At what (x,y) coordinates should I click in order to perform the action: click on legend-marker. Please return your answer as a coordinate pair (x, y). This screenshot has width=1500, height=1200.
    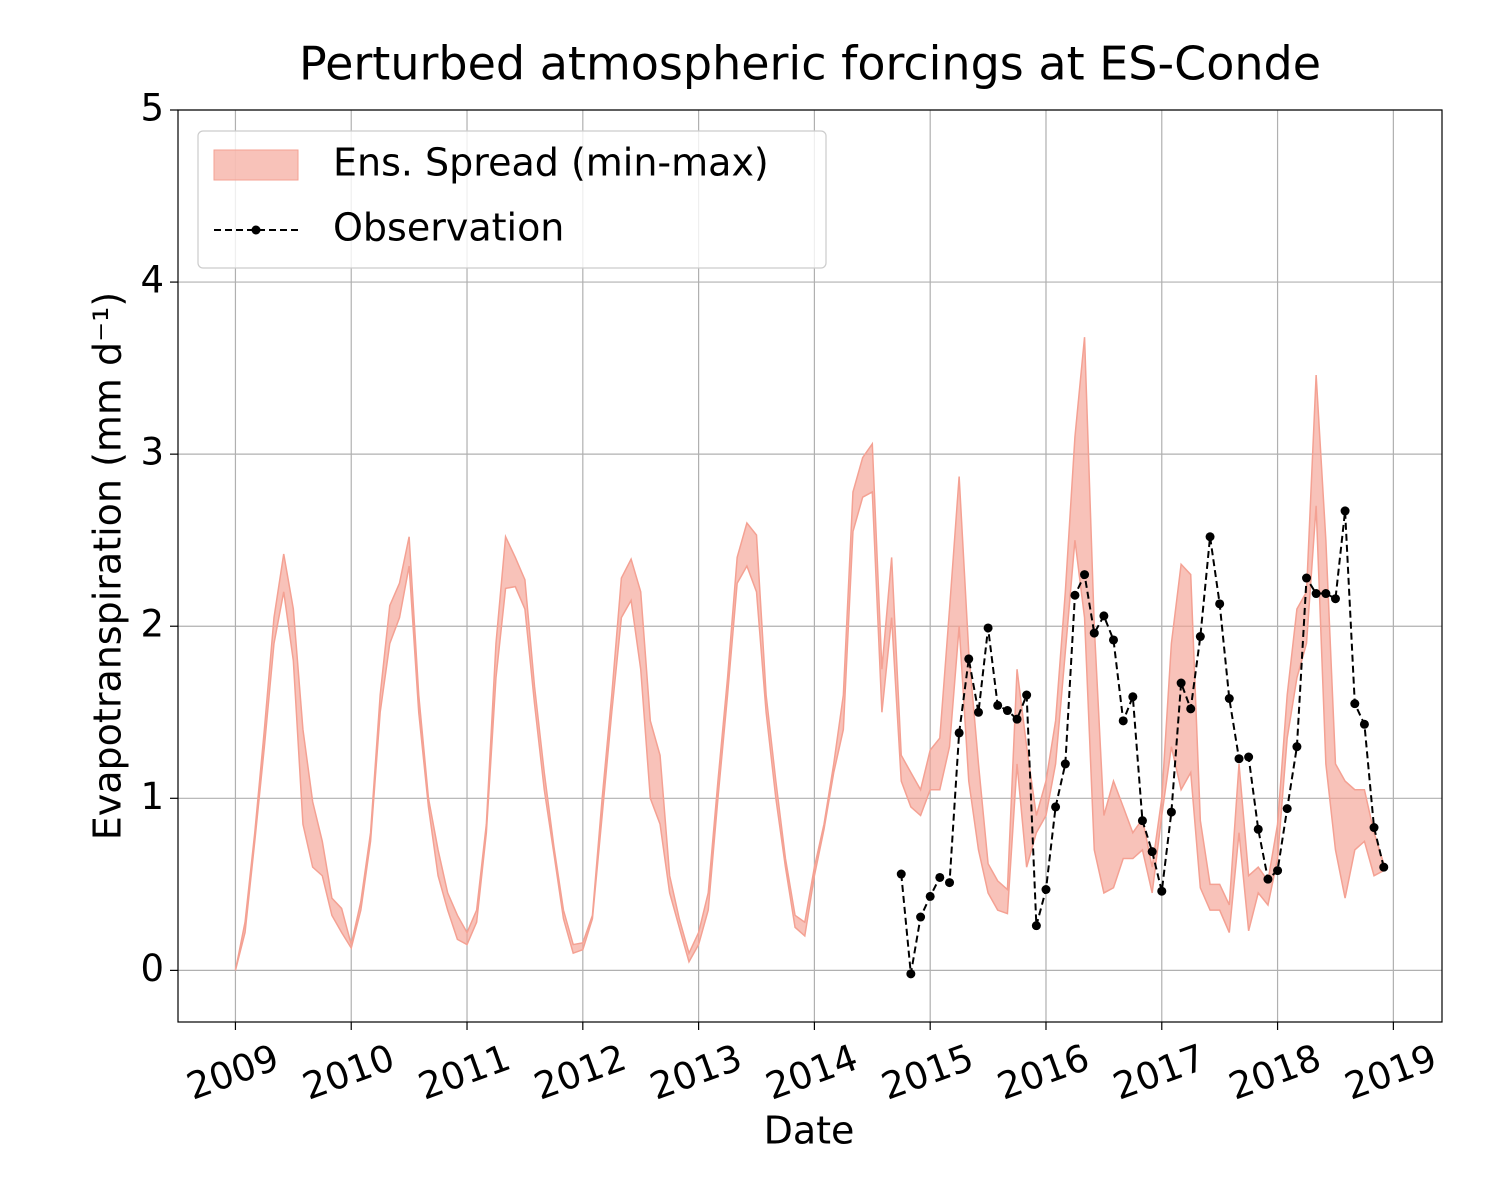
    Looking at the image, I should click on (256, 230).